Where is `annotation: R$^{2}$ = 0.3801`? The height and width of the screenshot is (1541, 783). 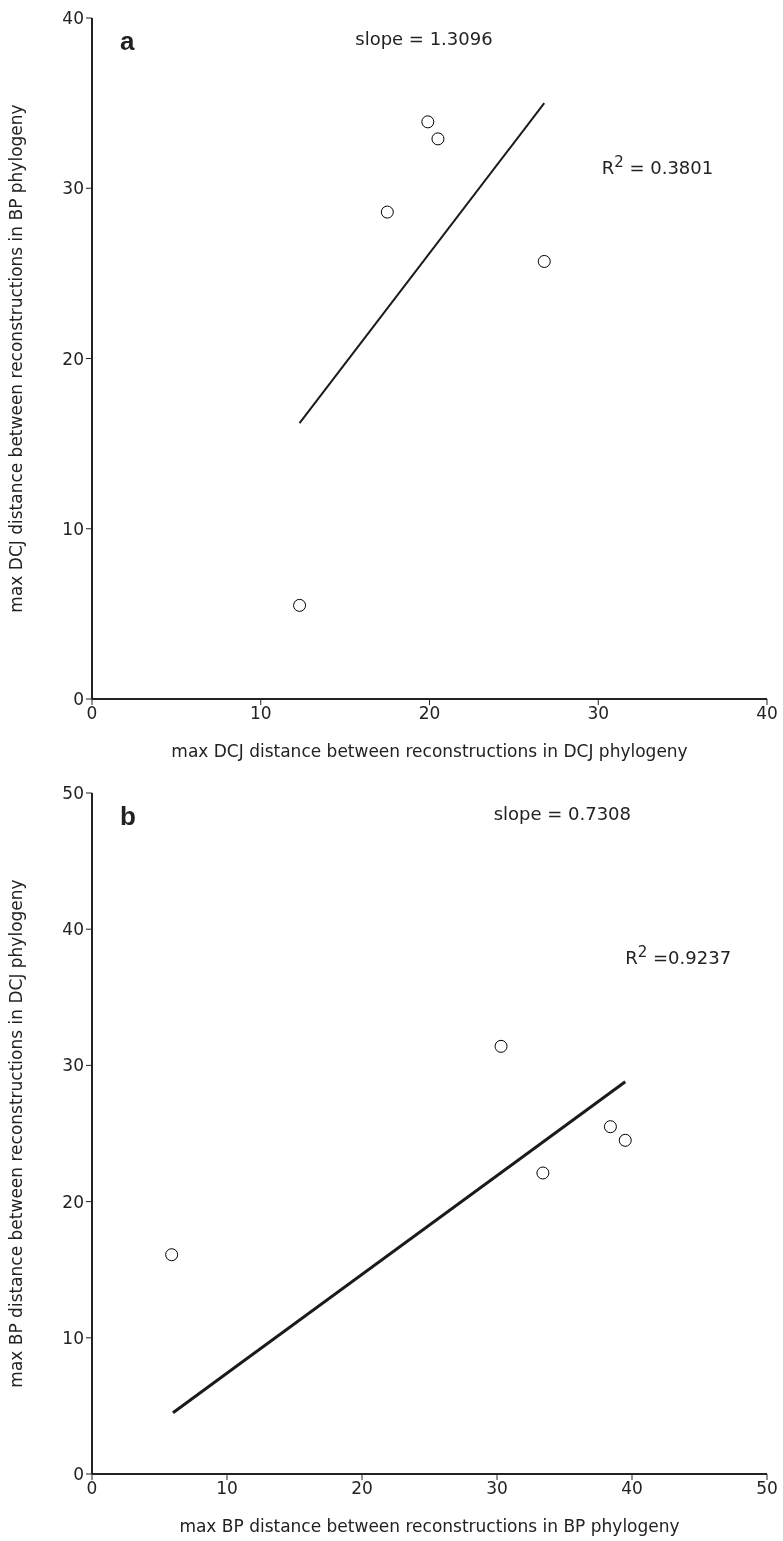 annotation: R$^{2}$ = 0.3801 is located at coordinates (657, 165).